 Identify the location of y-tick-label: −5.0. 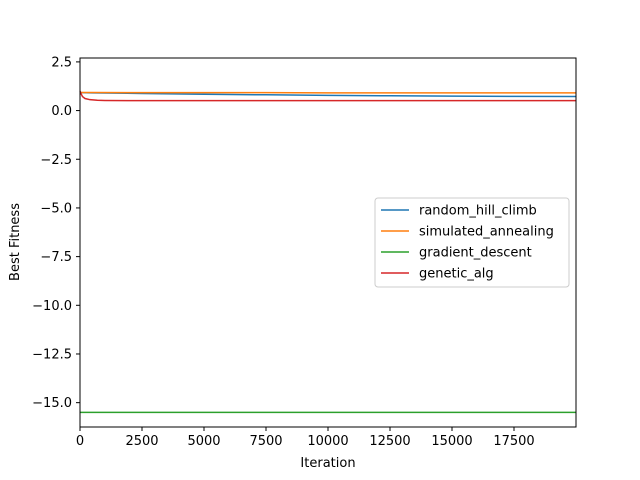
(56, 208).